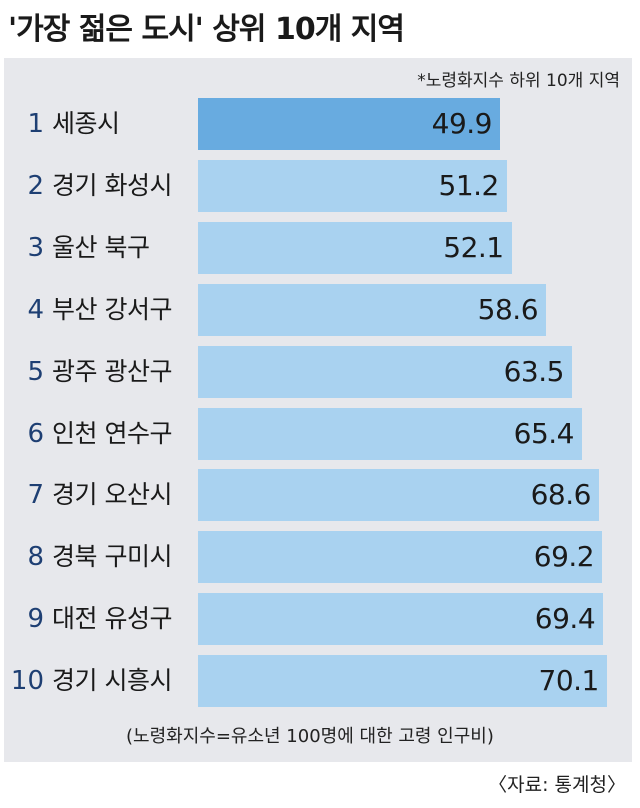 This screenshot has height=808, width=640. I want to click on footnote: (노령화지수=유소년 100명에 대한 고령 인구비), so click(310, 736).